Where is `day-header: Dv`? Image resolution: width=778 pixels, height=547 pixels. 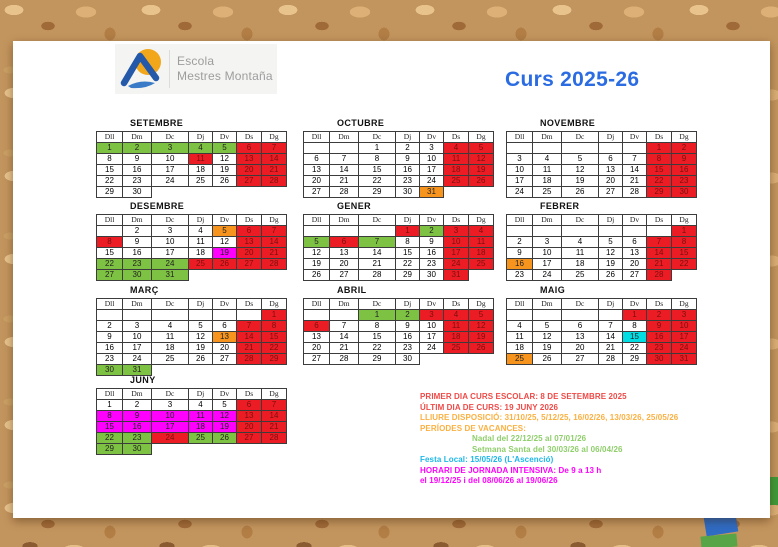 day-header: Dv is located at coordinates (634, 137).